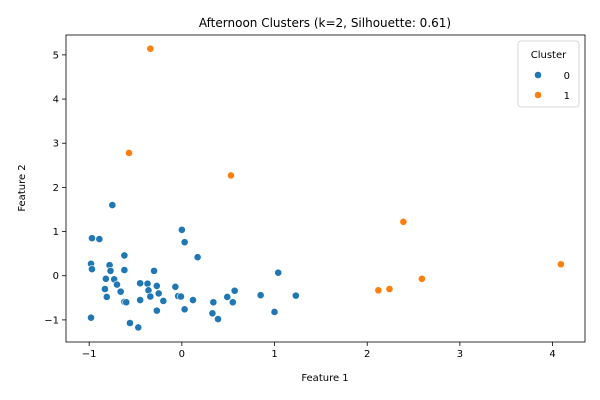 This screenshot has height=400, width=600. Describe the element at coordinates (549, 55) in the screenshot. I see `legend-title: Cluster` at that location.